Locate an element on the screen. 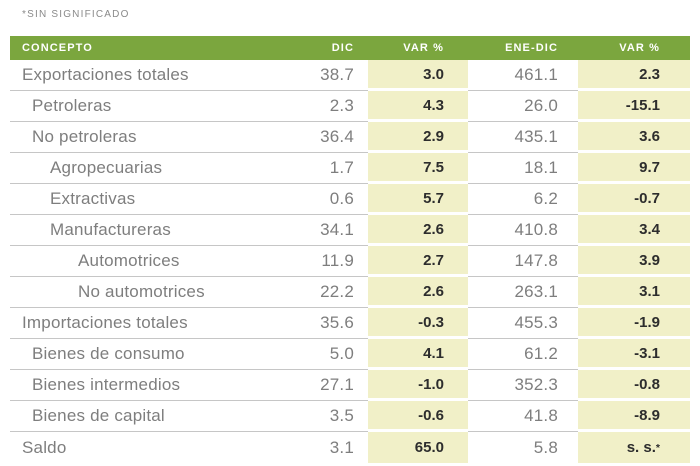 This screenshot has height=466, width=700. ene-dic-cell: 461.1 is located at coordinates (523, 75).